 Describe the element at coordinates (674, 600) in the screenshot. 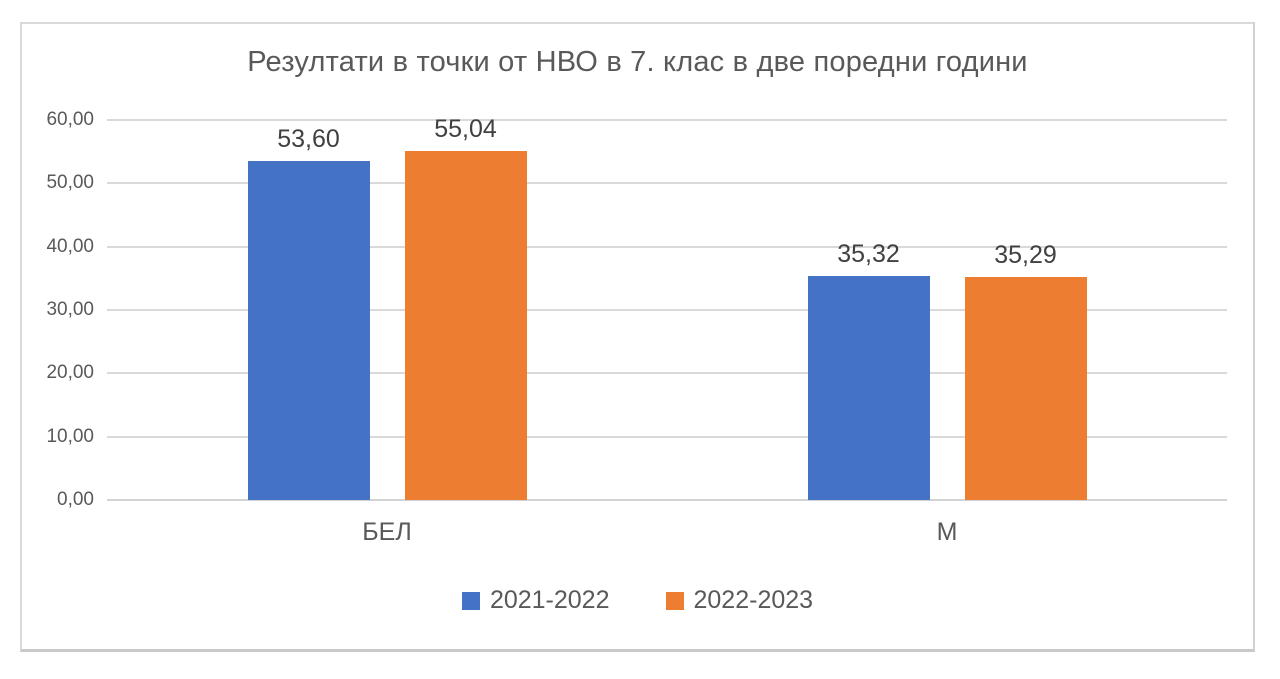

I see `legend-swatch-2022-2023` at that location.